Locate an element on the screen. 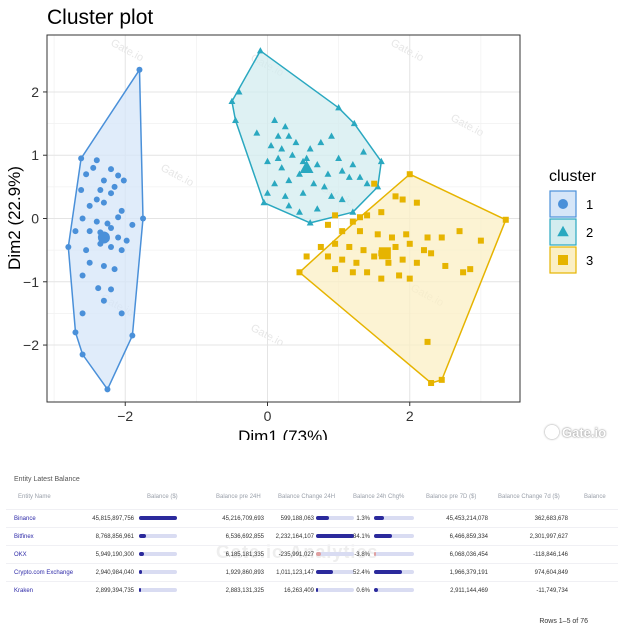 Image resolution: width=621 pixels, height=641 pixels. pct-24h-bar-fill is located at coordinates (388, 572).